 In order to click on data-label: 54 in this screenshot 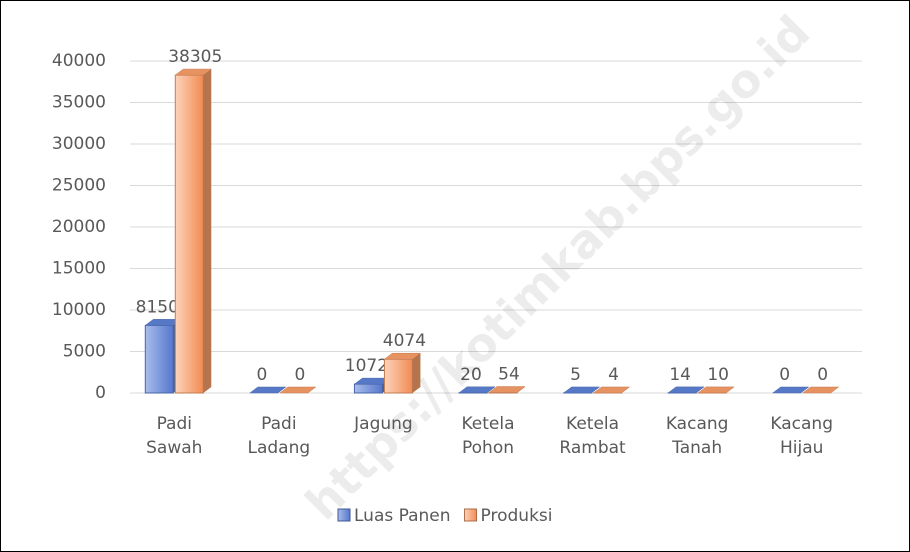, I will do `click(509, 375)`.